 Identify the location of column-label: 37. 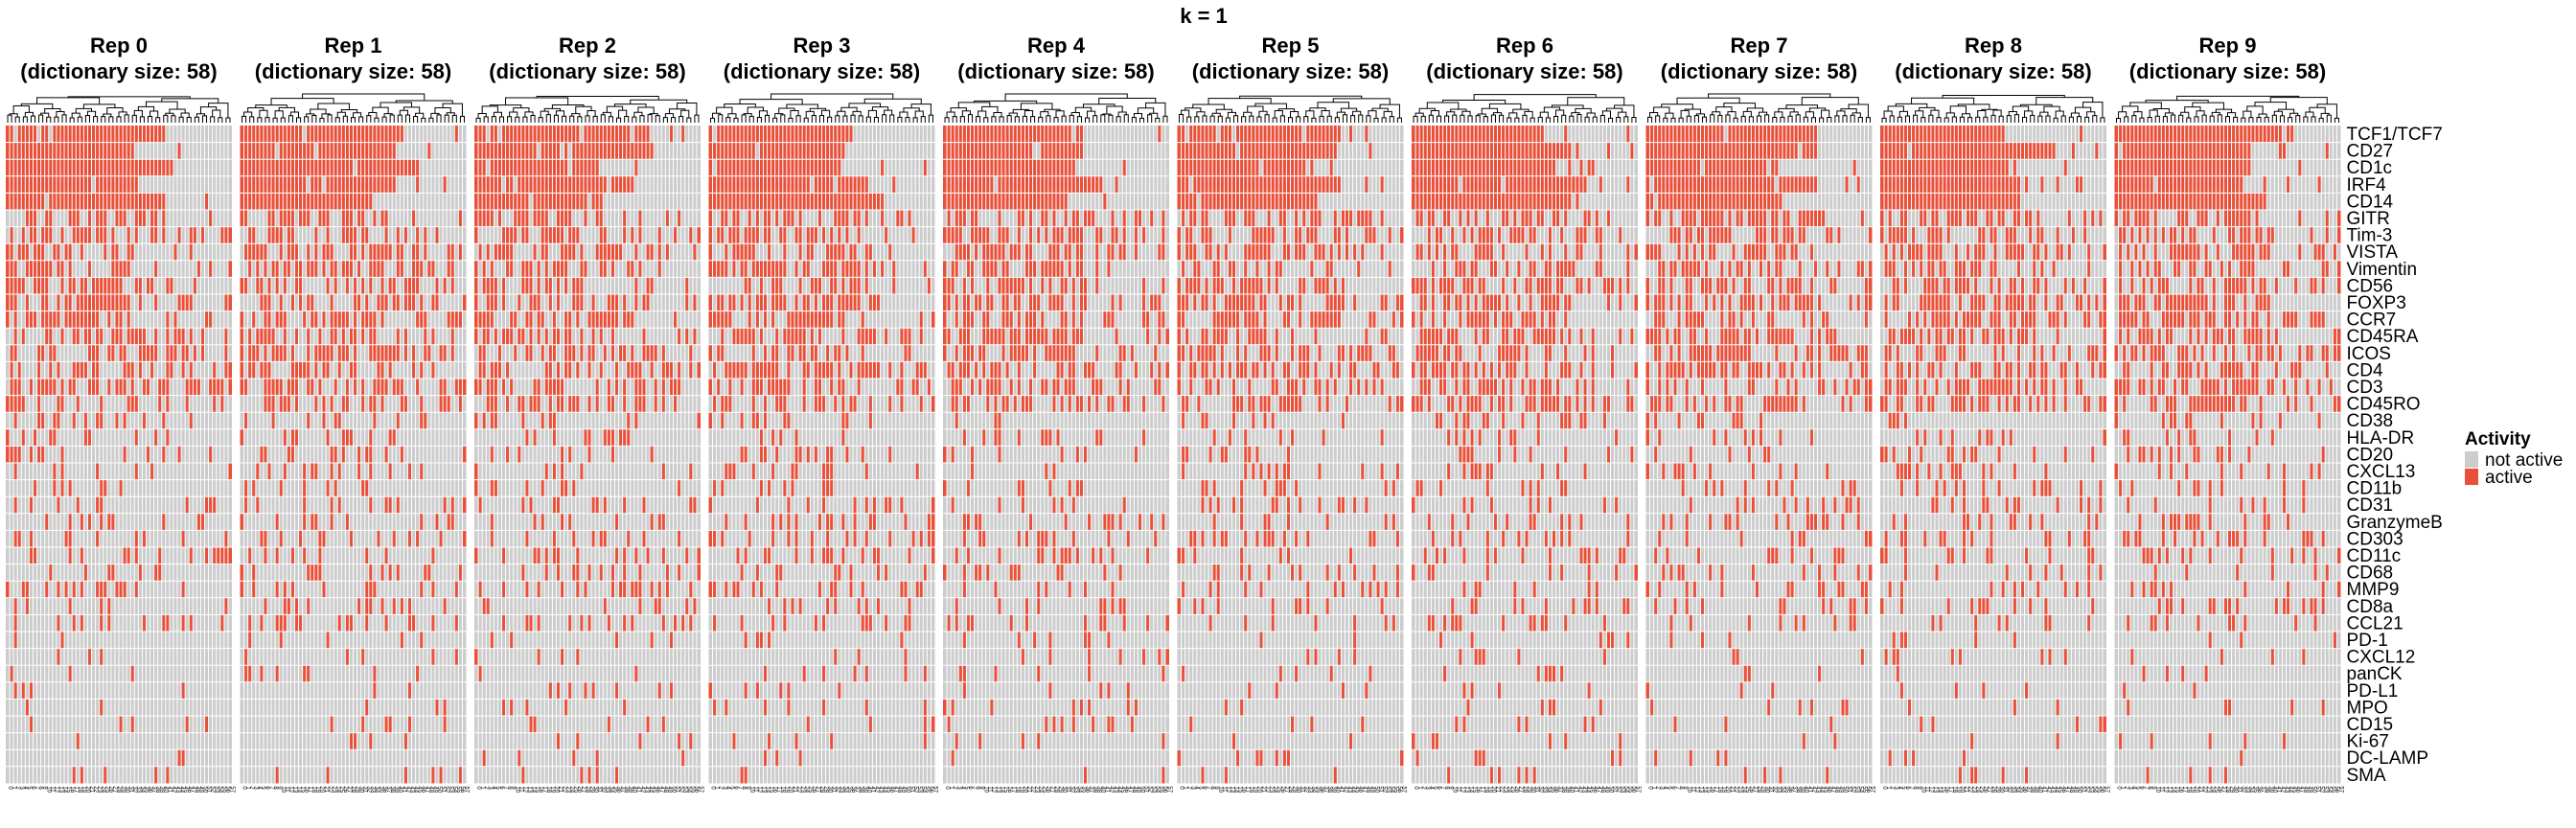
(1090, 789).